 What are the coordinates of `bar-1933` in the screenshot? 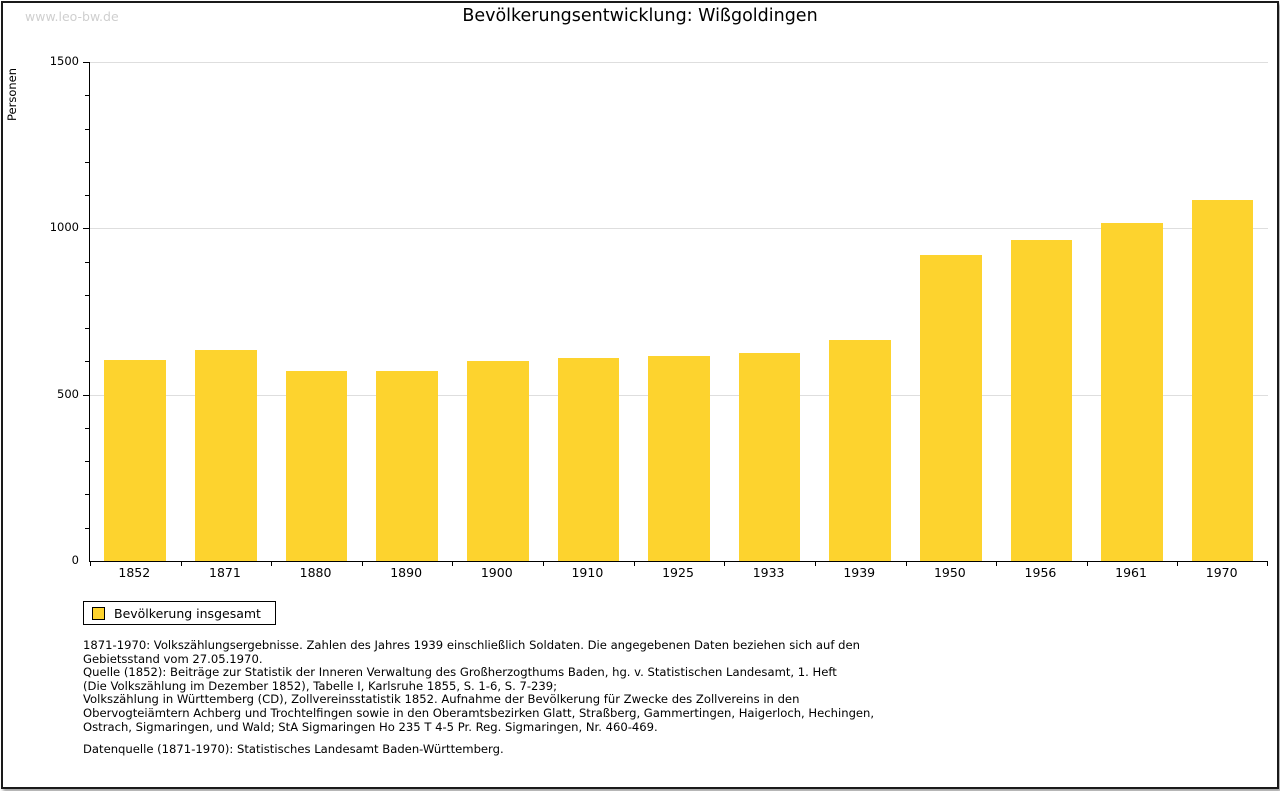 It's located at (769, 457).